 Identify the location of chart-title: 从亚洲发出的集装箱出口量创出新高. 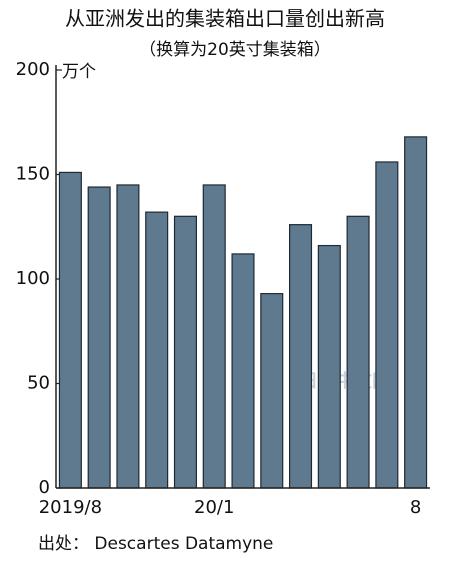
(225, 19).